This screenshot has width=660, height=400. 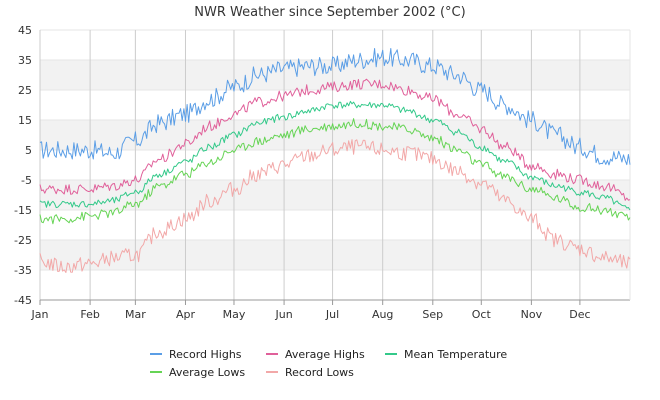 What do you see at coordinates (40, 314) in the screenshot?
I see `x-tick-label: Jan` at bounding box center [40, 314].